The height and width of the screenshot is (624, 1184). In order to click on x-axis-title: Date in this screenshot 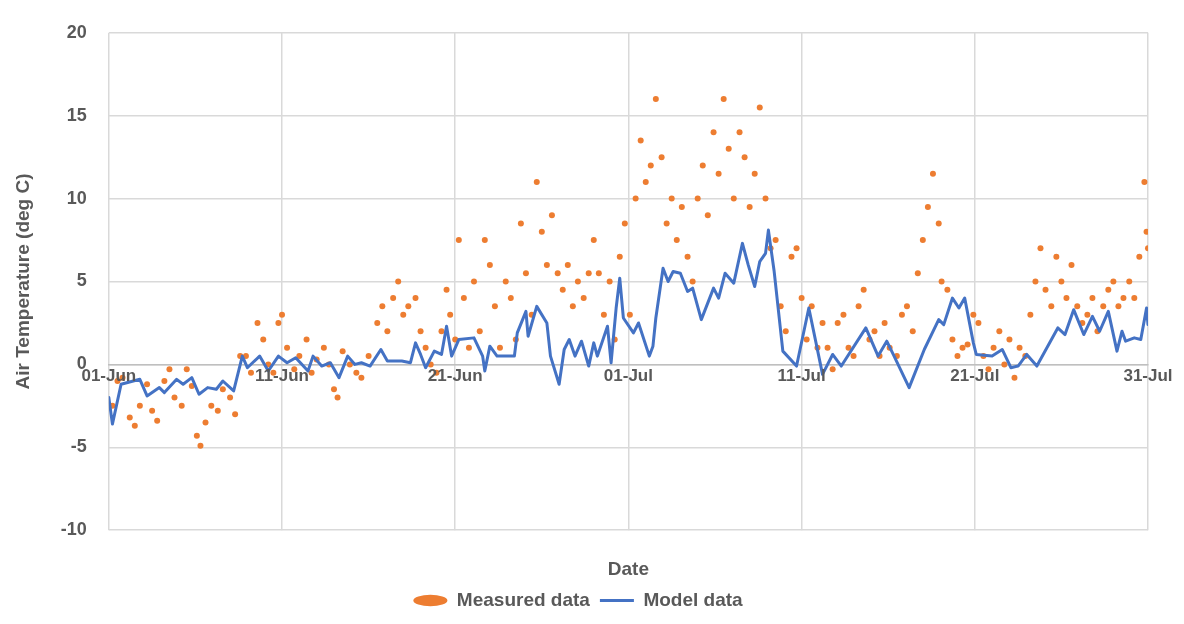, I will do `click(628, 568)`.